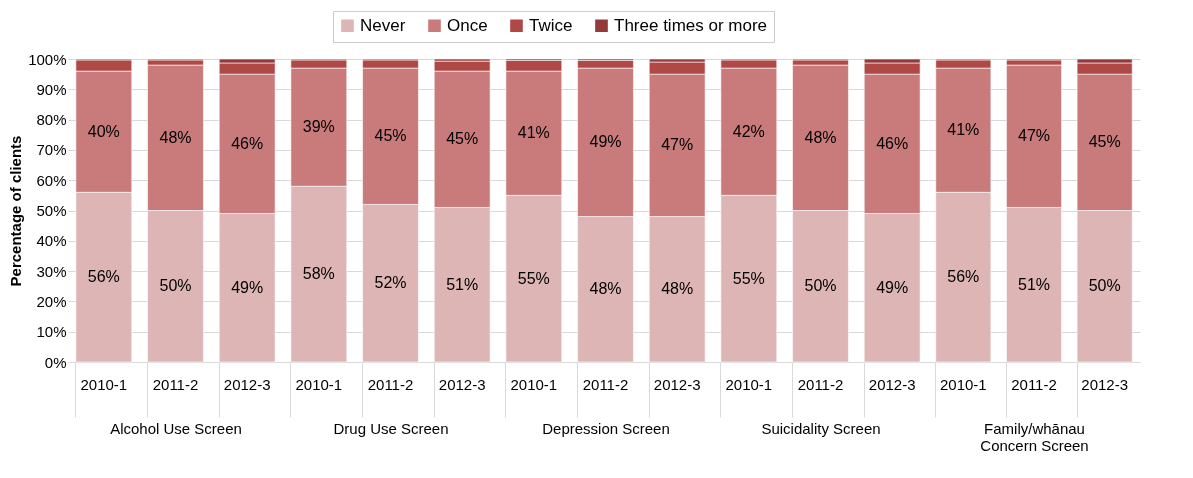 This screenshot has height=478, width=1193. Describe the element at coordinates (47, 59) in the screenshot. I see `y-tick-label: 100%` at that location.